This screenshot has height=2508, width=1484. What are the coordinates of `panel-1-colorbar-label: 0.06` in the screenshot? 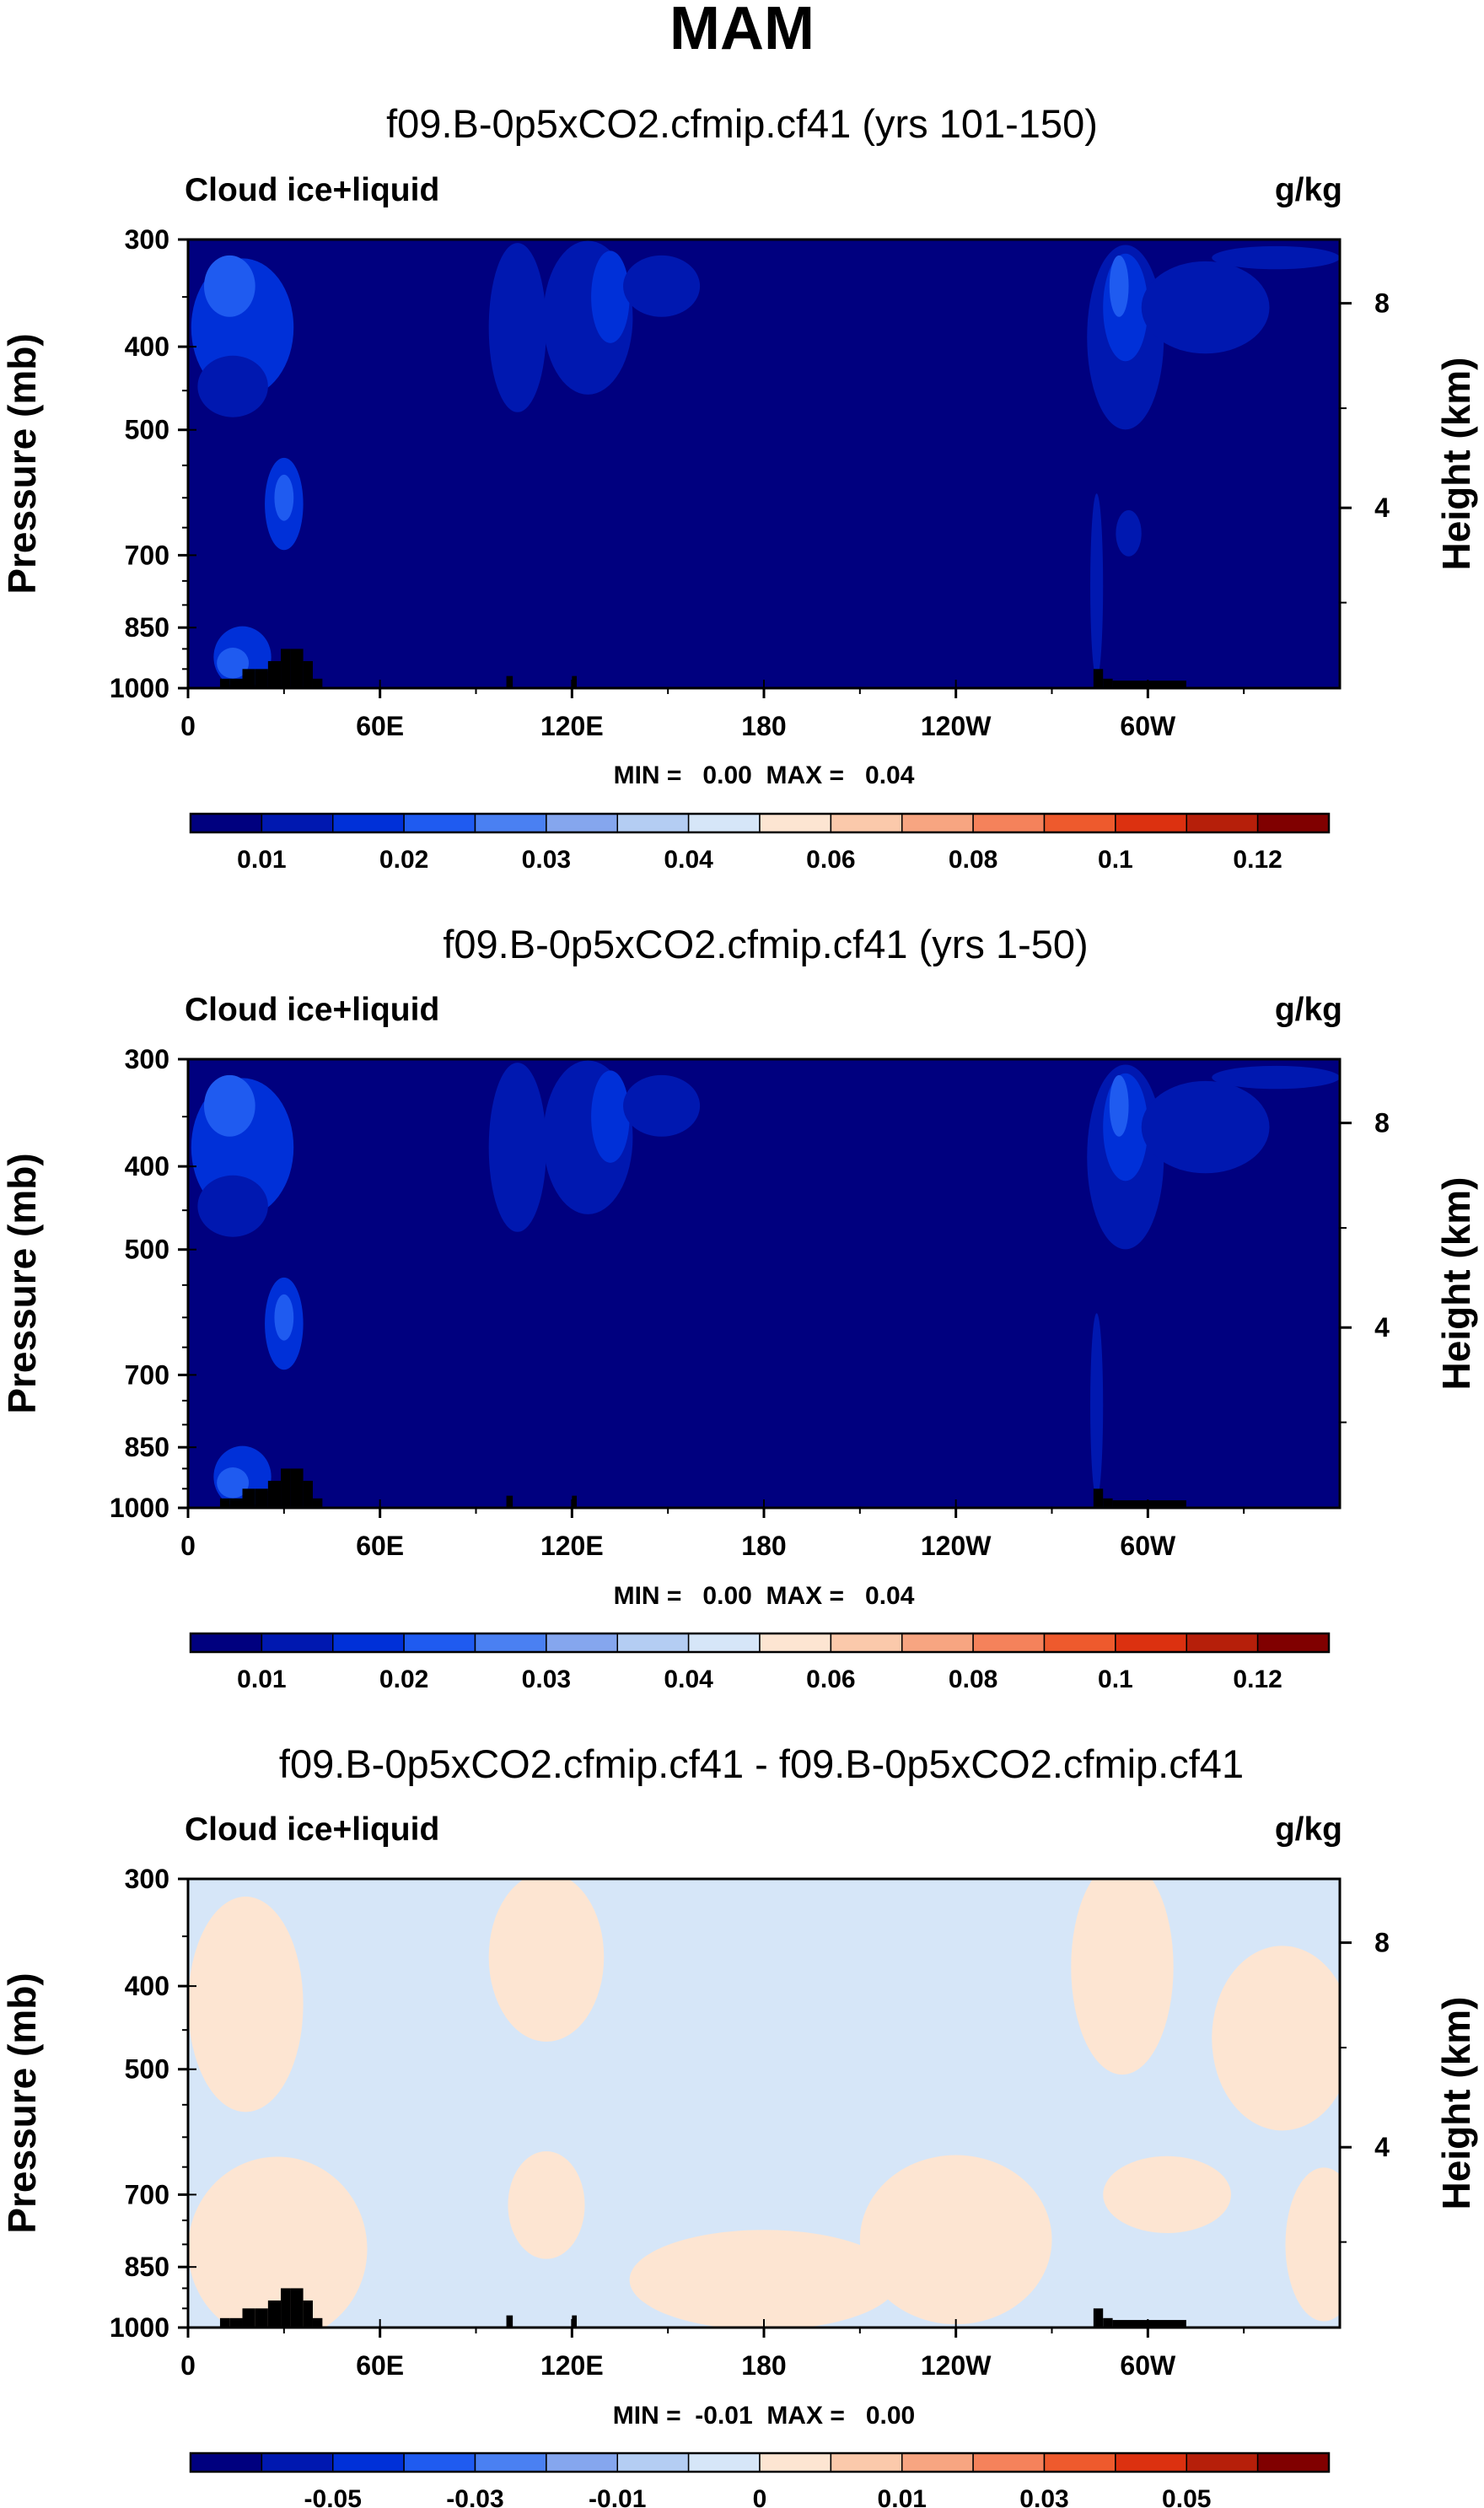 It's located at (830, 860).